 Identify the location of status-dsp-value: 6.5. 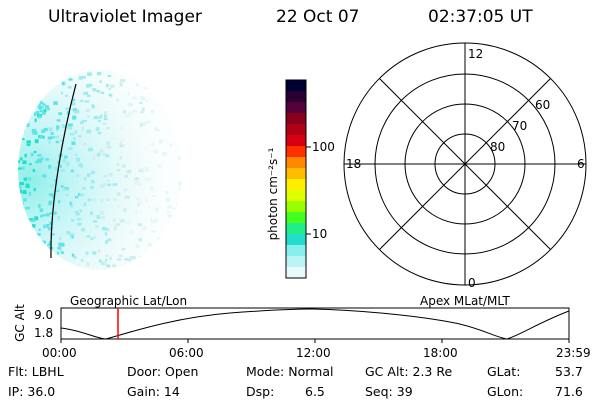
(315, 391).